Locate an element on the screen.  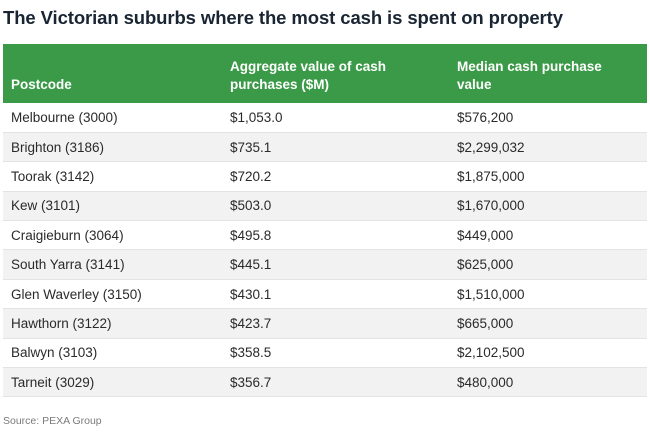
column-header-median-value: Median cash purchase value is located at coordinates (548, 73).